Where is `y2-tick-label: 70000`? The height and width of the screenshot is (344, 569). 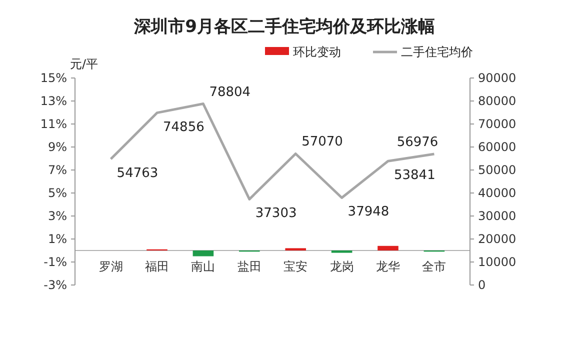 y2-tick-label: 70000 is located at coordinates (497, 124).